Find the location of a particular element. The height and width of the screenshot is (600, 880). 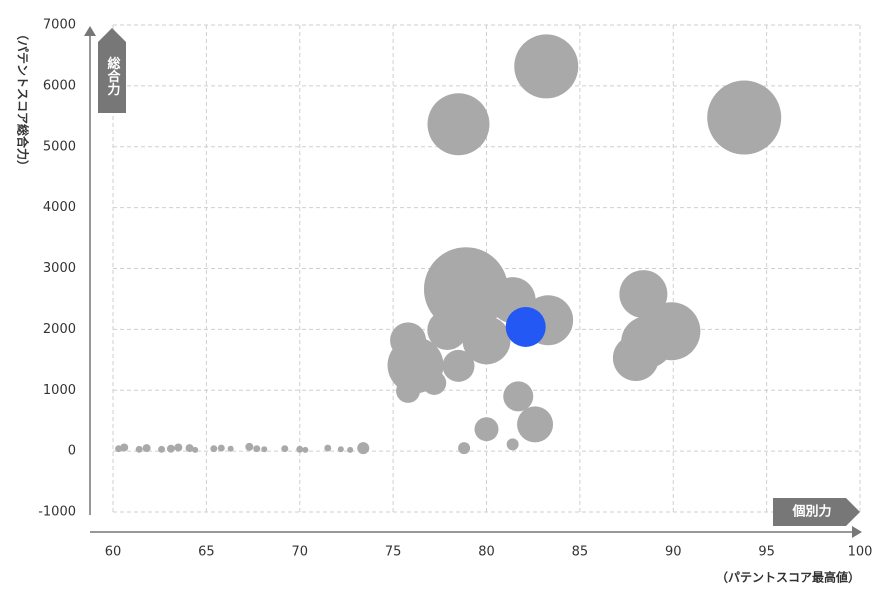

y-arrow-box is located at coordinates (112, 70).